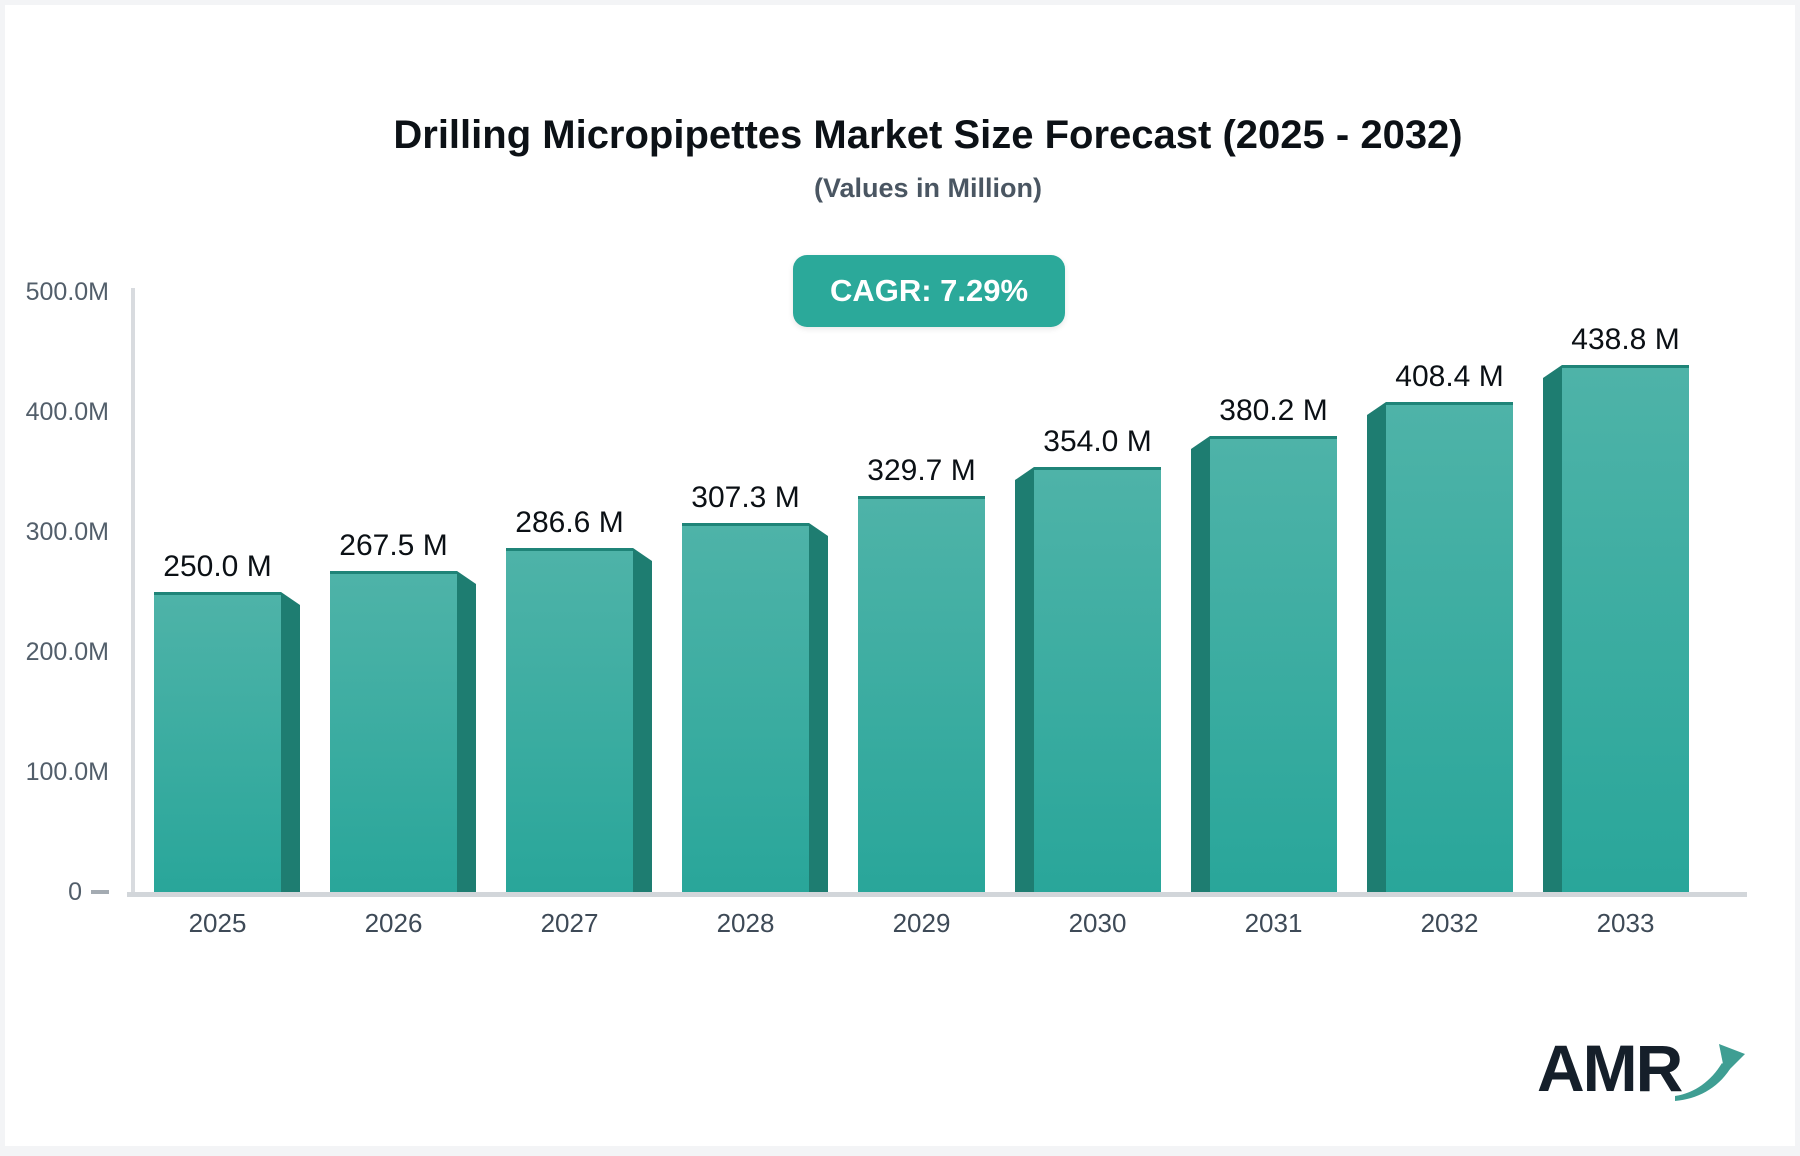 This screenshot has width=1800, height=1156. I want to click on bar-value-label: 408.4 M, so click(1449, 376).